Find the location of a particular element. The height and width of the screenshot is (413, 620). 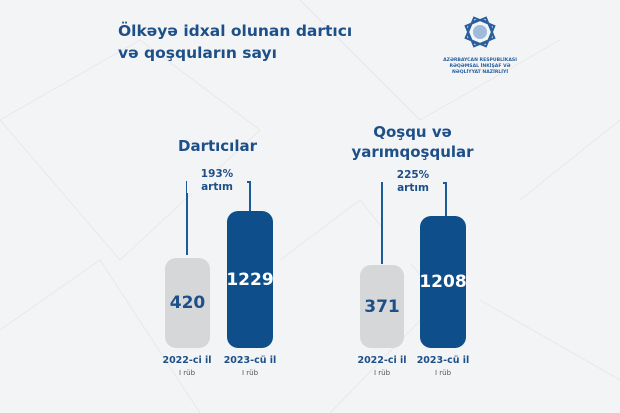

growth-label: 225% artım is located at coordinates (413, 181).